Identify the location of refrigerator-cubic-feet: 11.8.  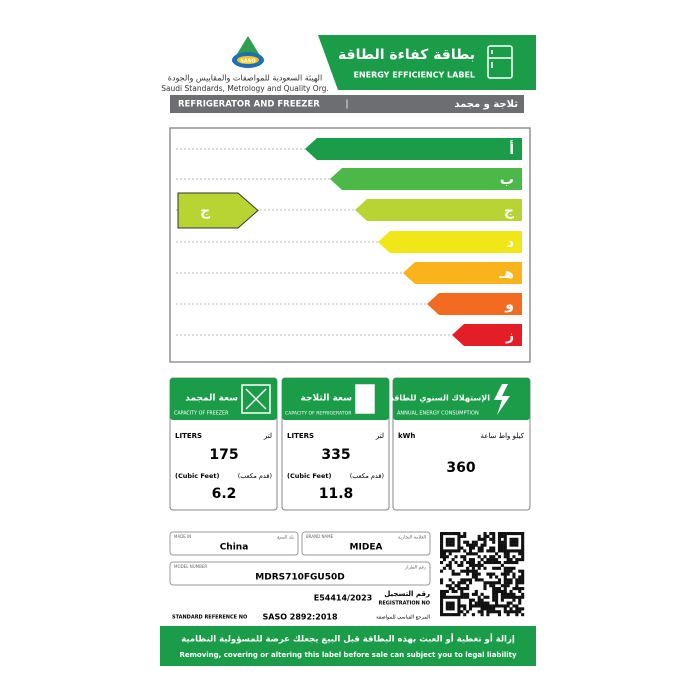
(336, 494).